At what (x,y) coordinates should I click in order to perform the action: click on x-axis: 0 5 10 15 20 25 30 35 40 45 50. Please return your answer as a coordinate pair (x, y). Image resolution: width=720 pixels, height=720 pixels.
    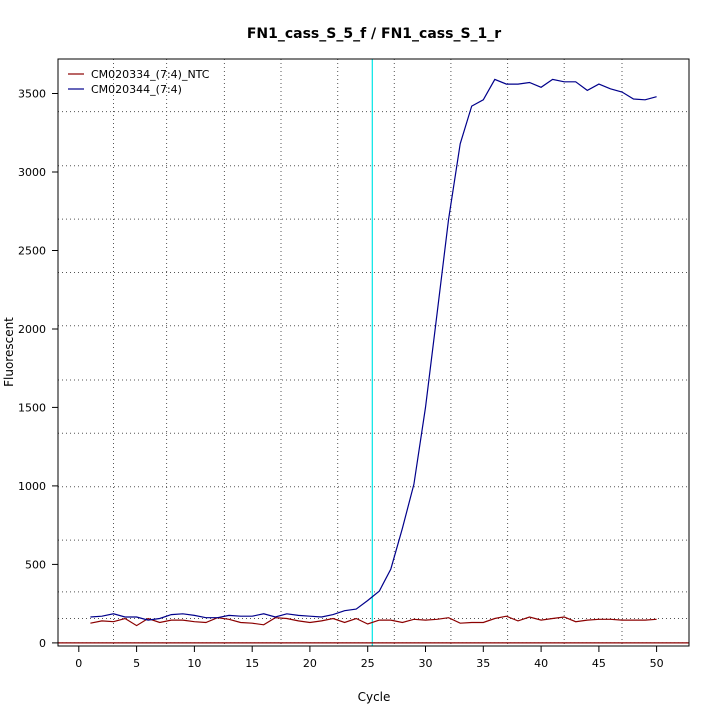
    Looking at the image, I should click on (369, 658).